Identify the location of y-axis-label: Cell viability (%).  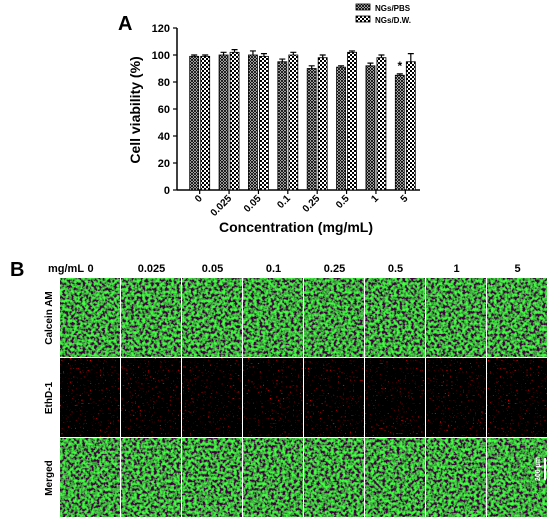
(135, 109).